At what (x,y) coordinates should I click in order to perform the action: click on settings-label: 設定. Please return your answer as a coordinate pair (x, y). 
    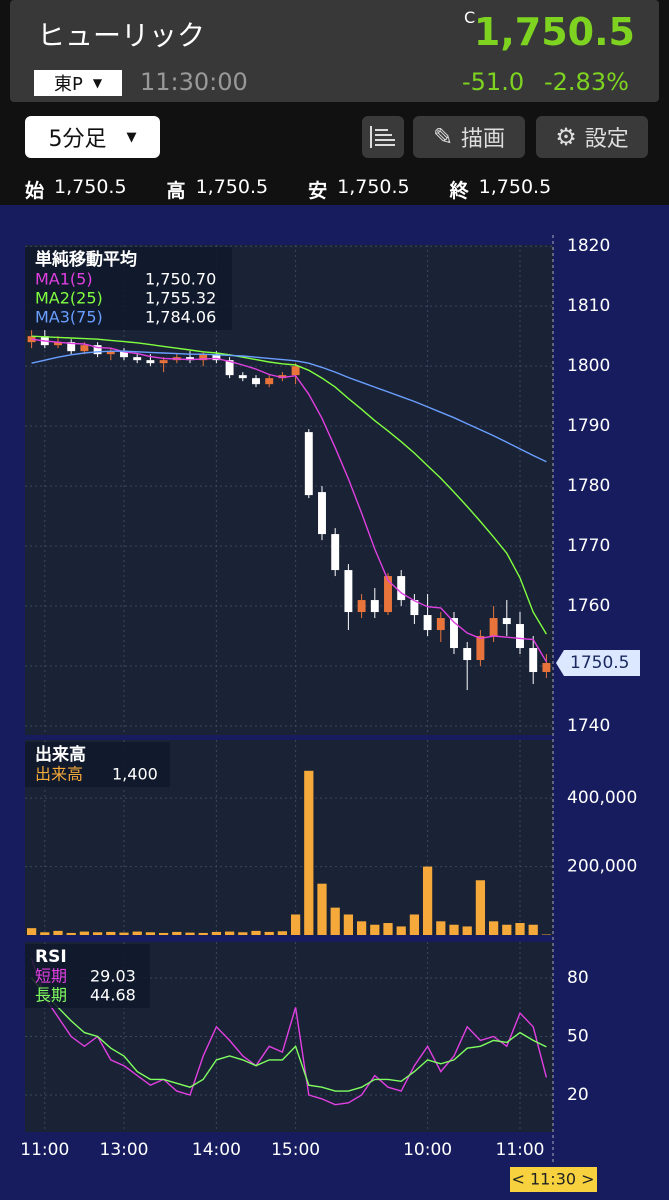
    Looking at the image, I should click on (606, 139).